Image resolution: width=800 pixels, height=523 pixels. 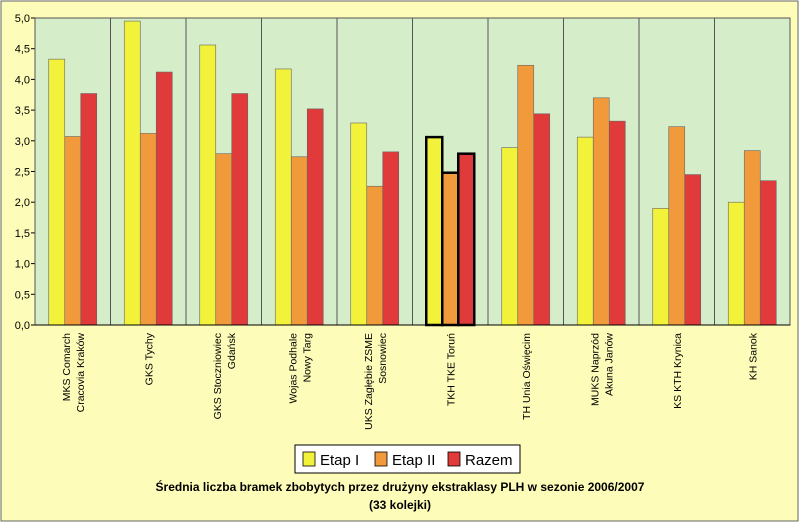 What do you see at coordinates (339, 460) in the screenshot?
I see `legend-label: Etap I` at bounding box center [339, 460].